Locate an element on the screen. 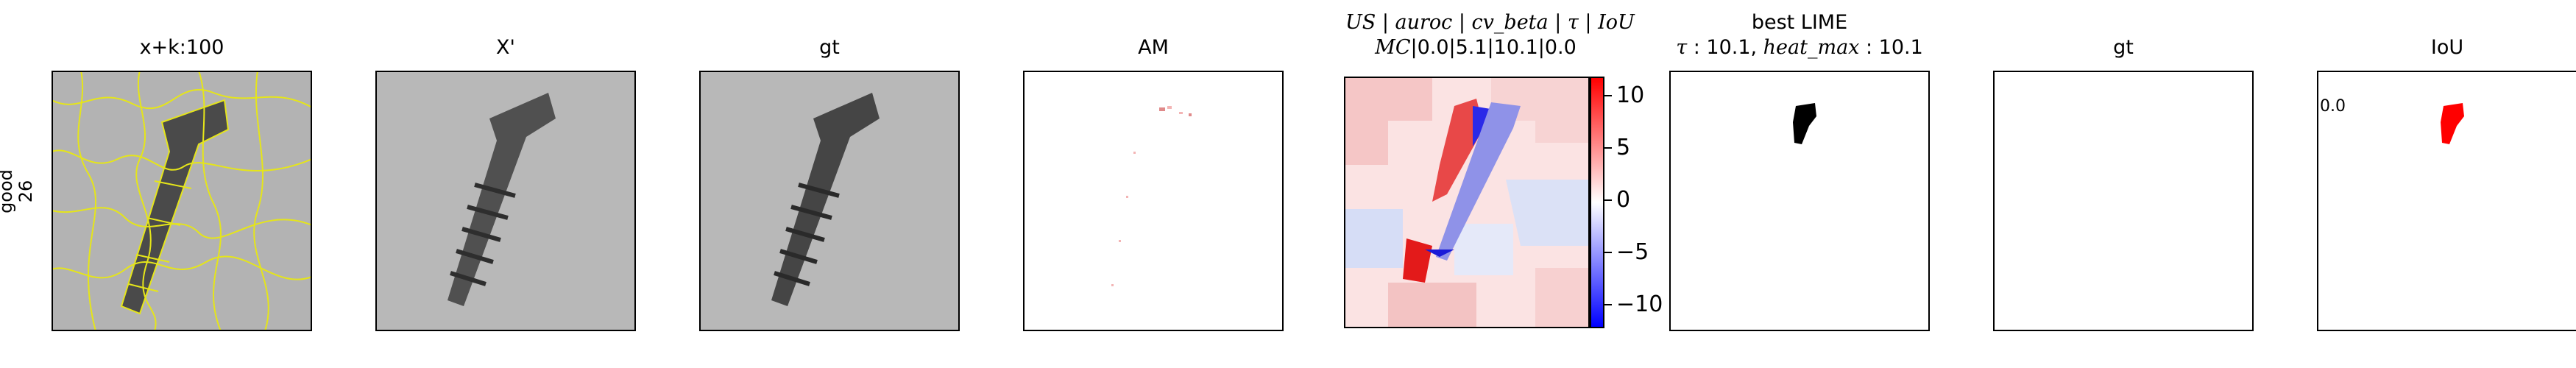  panel-ground-truth-mask is located at coordinates (2123, 201).